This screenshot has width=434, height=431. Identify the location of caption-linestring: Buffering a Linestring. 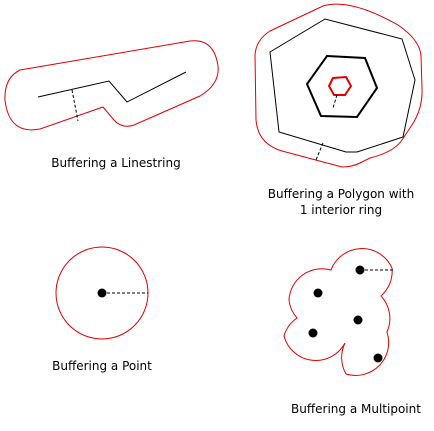
(116, 163).